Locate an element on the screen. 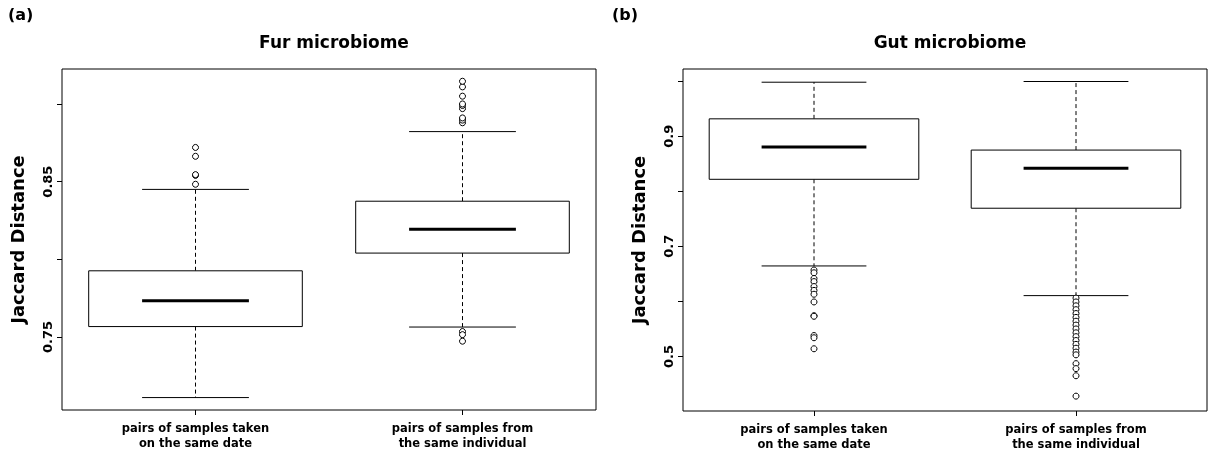  chart-title: Fur microbiome is located at coordinates (334, 41).